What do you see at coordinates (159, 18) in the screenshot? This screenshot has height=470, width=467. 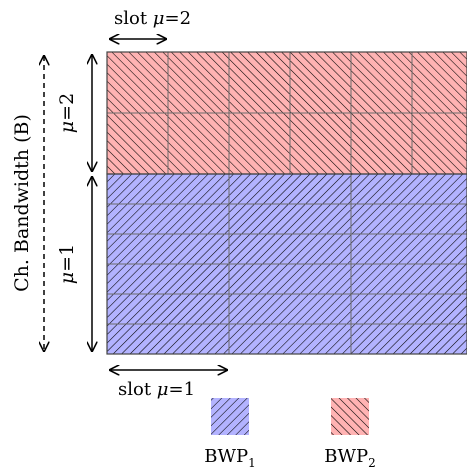 I see `slot-mu2-symbol: μ` at bounding box center [159, 18].